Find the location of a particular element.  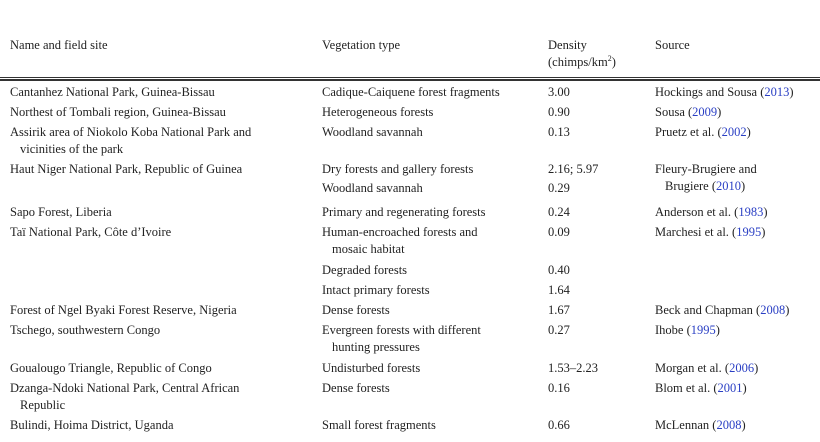

source-citation: Ihobe (1995) is located at coordinates (687, 330).